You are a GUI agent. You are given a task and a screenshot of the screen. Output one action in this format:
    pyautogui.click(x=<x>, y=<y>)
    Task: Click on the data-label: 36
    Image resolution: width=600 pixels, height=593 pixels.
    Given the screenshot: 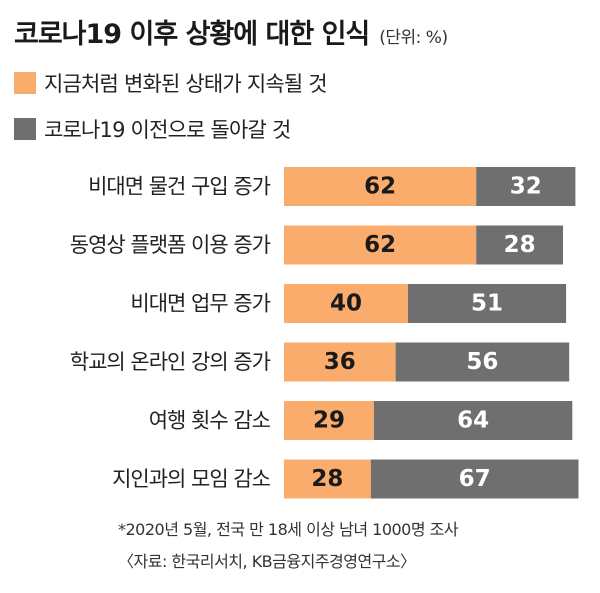 What is the action you would take?
    pyautogui.click(x=340, y=362)
    